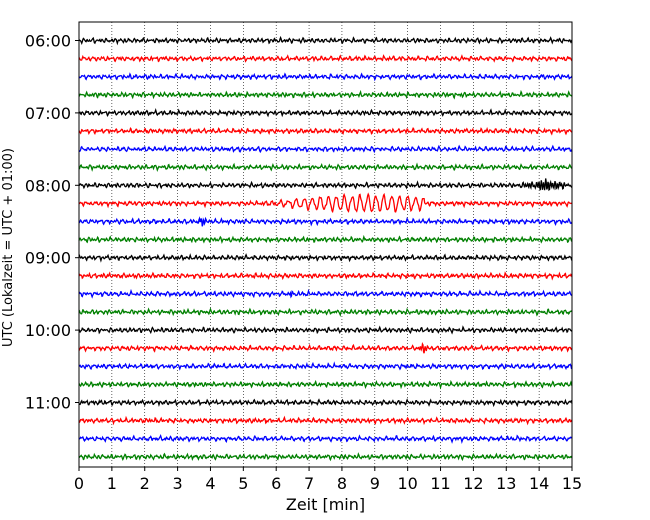 This screenshot has height=520, width=650. Describe the element at coordinates (539, 483) in the screenshot. I see `x-tick-label: 14` at that location.